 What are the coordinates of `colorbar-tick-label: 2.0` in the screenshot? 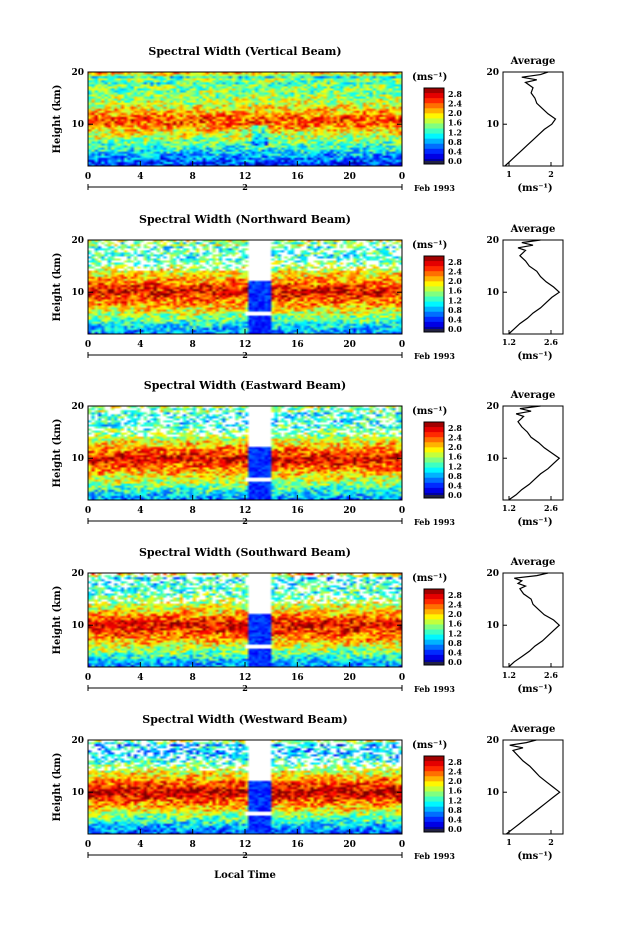 It's located at (455, 281).